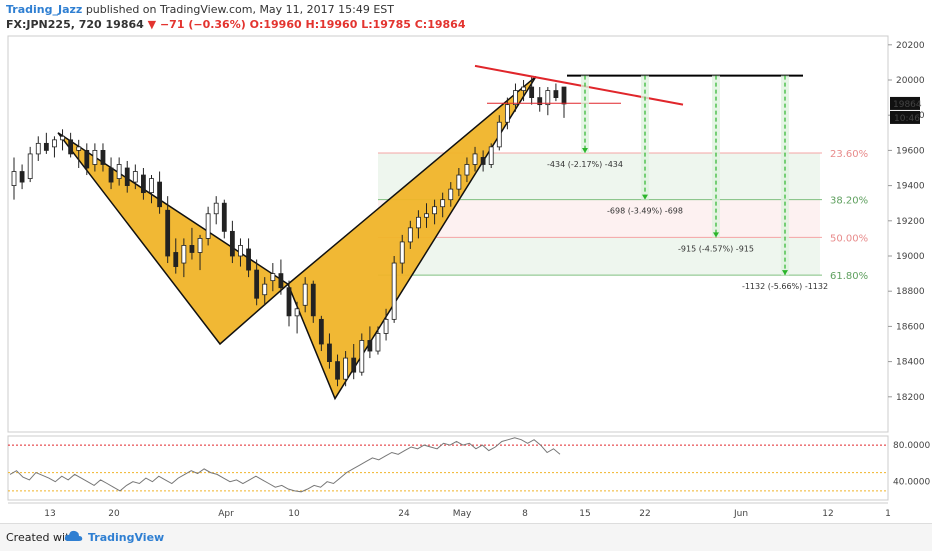  Describe the element at coordinates (849, 154) in the screenshot. I see `fib-level-label: 23.60%` at that location.